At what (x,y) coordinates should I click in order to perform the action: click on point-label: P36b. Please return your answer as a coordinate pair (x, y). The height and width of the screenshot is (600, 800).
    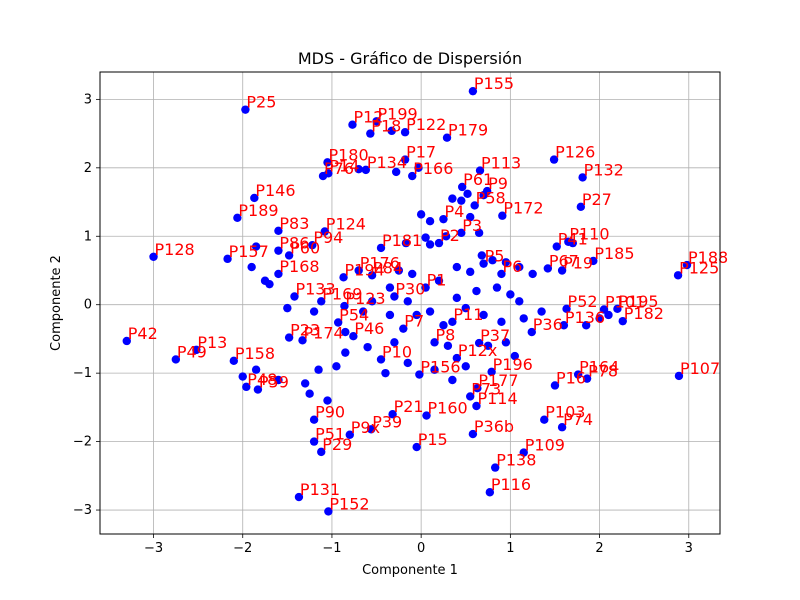
    Looking at the image, I should click on (494, 426).